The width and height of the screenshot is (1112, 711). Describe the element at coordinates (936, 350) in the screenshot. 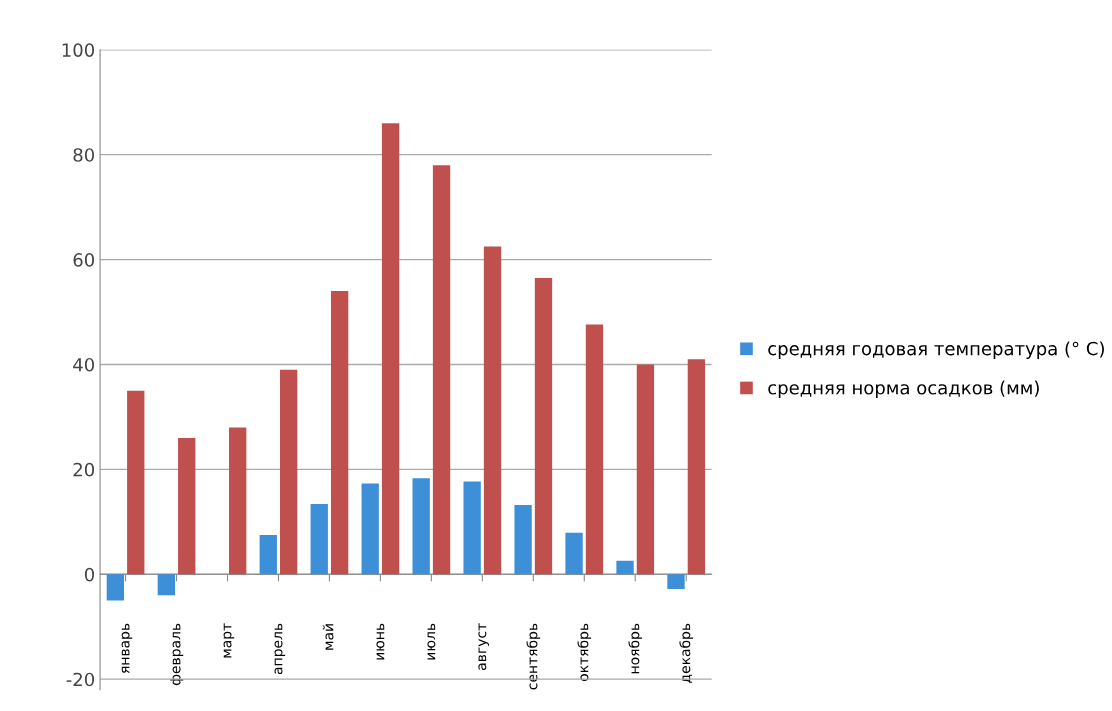

I see `legend-label: средняя годовая температура (° C)` at that location.